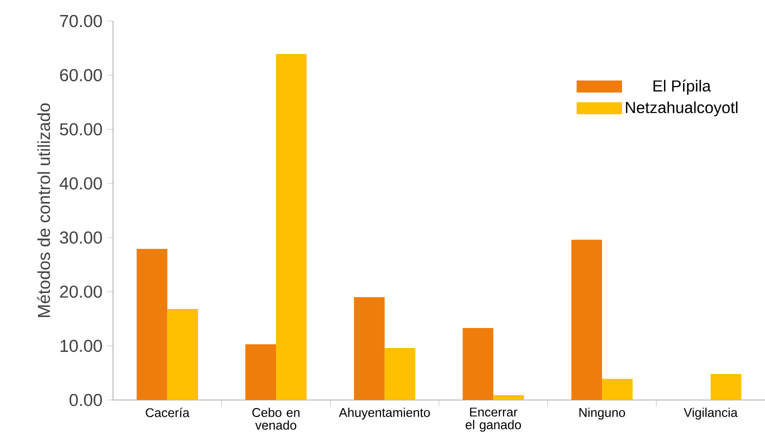  Describe the element at coordinates (711, 414) in the screenshot. I see `x-tick-label: Vigilancia` at that location.